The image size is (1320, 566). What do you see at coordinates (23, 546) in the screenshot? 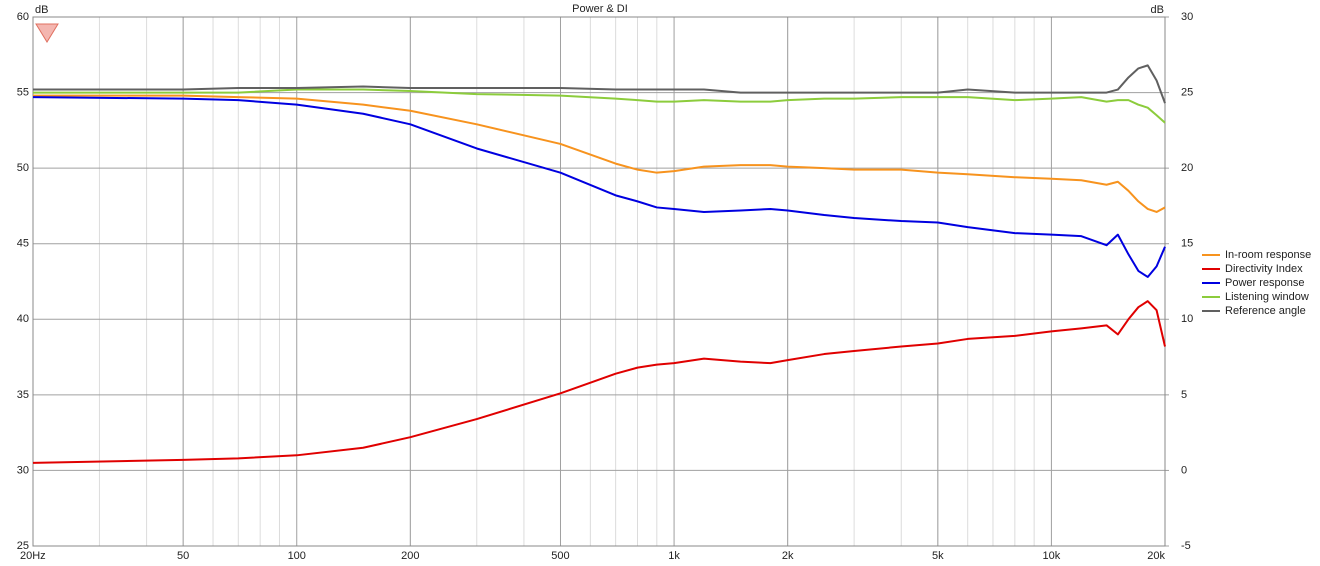
I see `y-tick-label: 25` at bounding box center [23, 546].